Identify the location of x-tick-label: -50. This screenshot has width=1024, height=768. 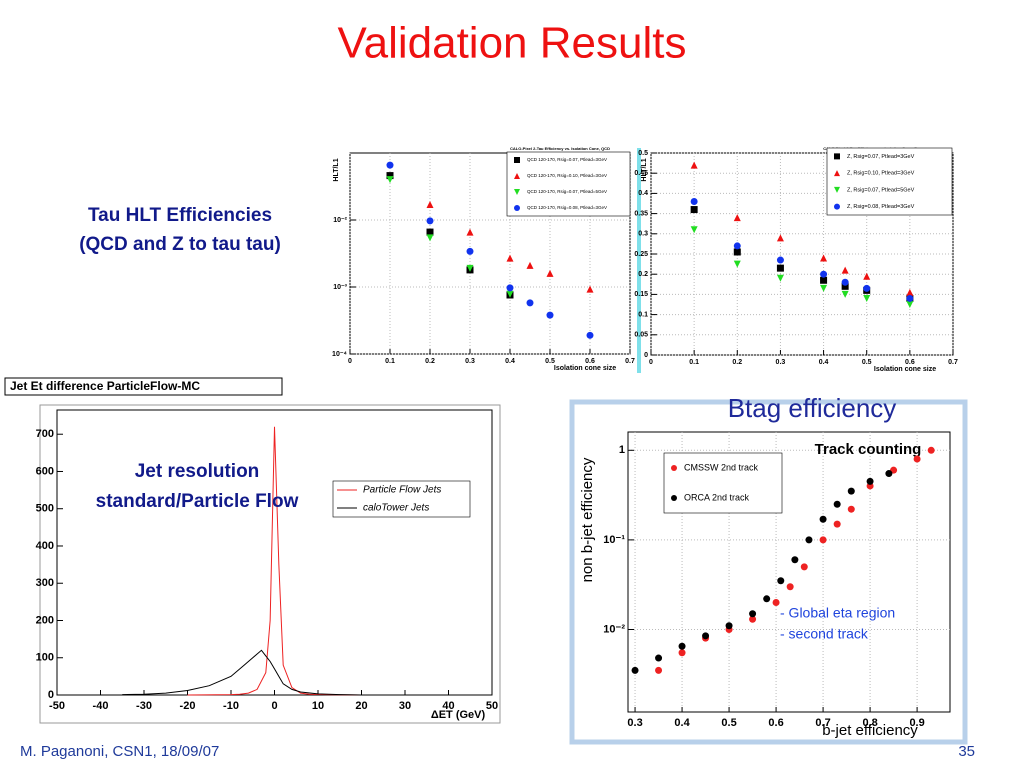
(57, 706).